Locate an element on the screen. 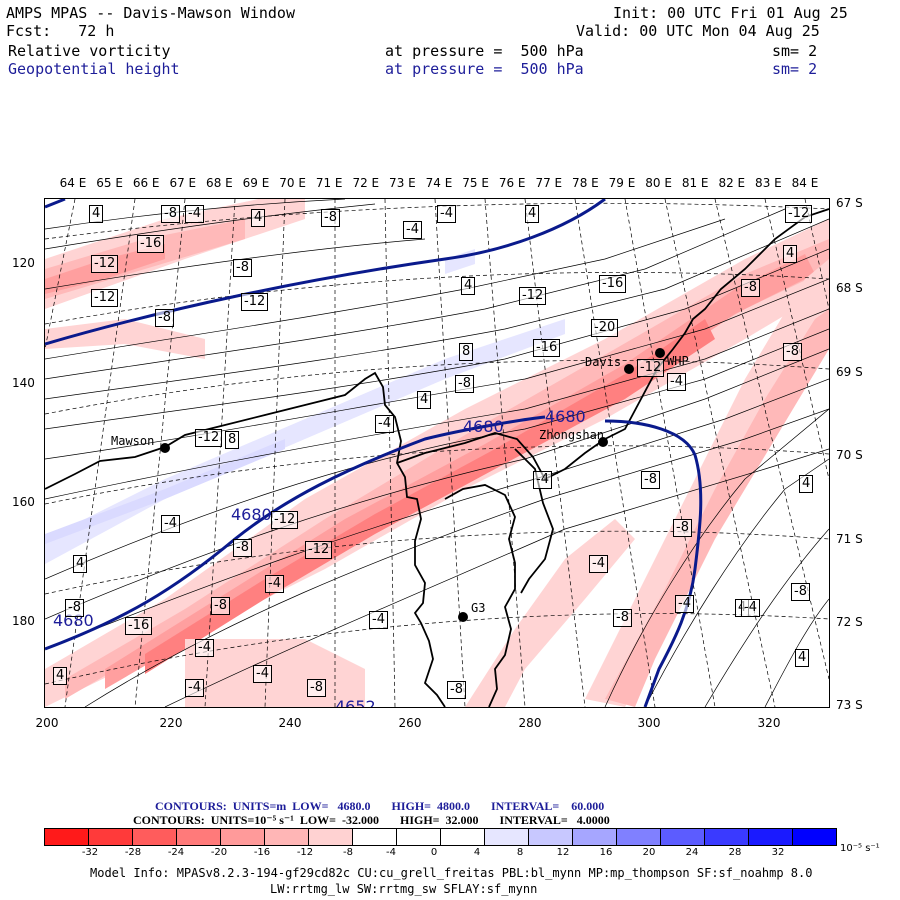  station-marker-g3 is located at coordinates (463, 617).